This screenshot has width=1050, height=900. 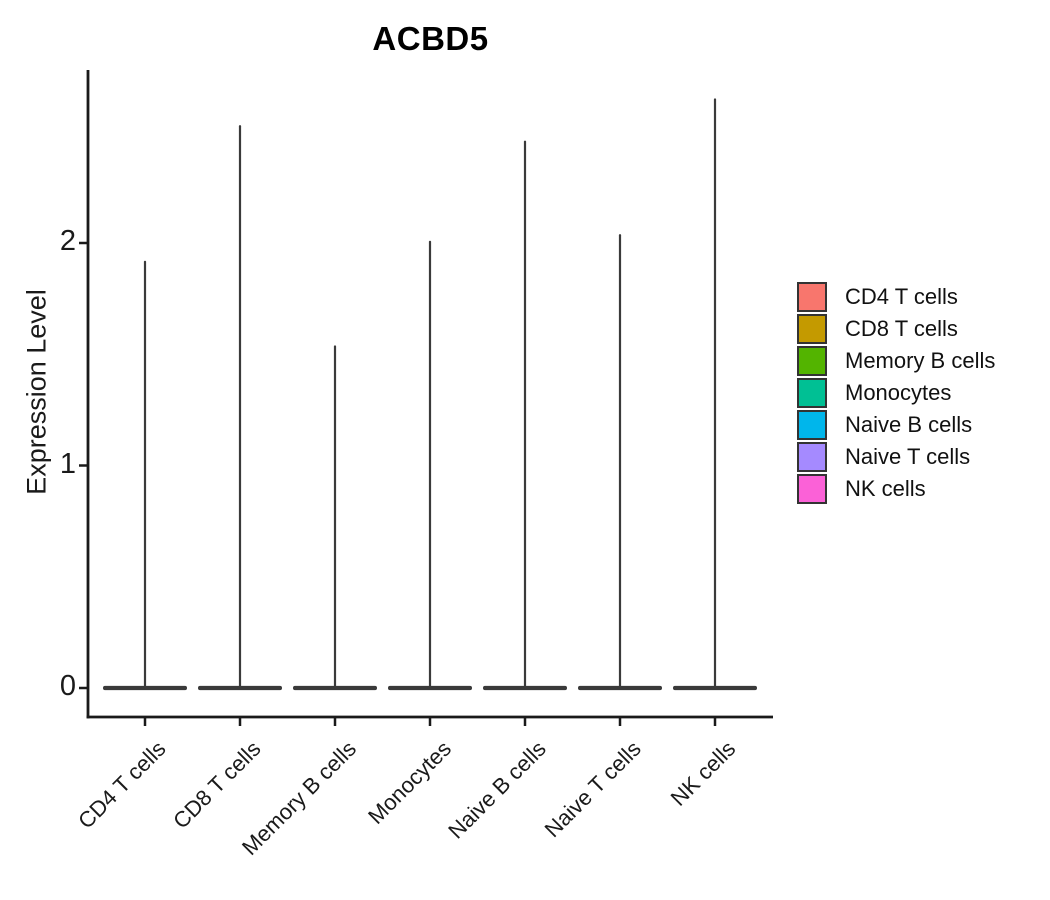 What do you see at coordinates (145, 688) in the screenshot?
I see `violin-base-CD4 T cells` at bounding box center [145, 688].